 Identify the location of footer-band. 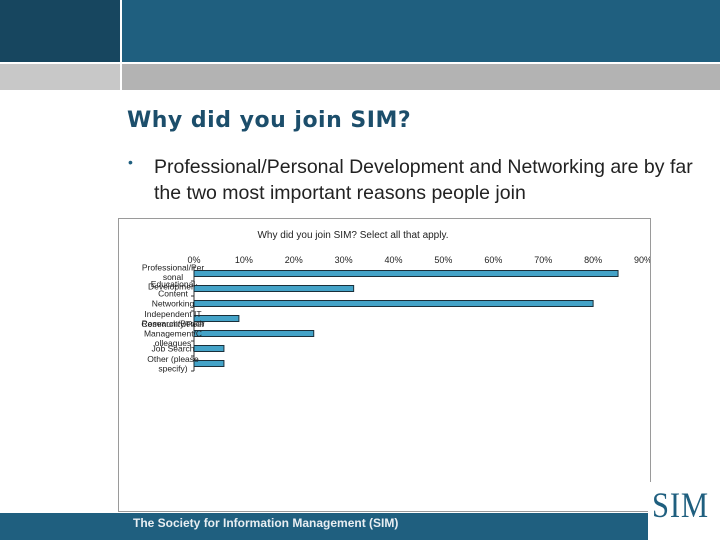
(360, 526).